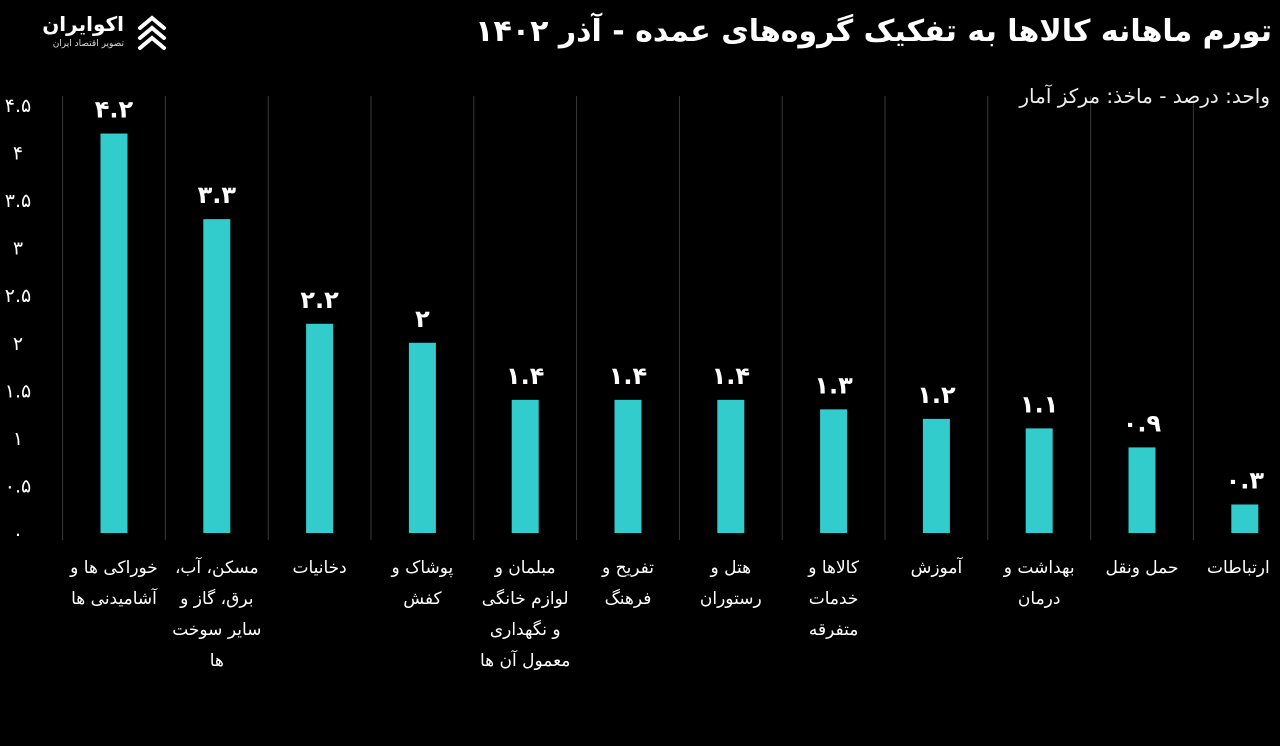 The width and height of the screenshot is (1280, 746). What do you see at coordinates (18, 201) in the screenshot?
I see `y-tick-label: ۳.۵` at bounding box center [18, 201].